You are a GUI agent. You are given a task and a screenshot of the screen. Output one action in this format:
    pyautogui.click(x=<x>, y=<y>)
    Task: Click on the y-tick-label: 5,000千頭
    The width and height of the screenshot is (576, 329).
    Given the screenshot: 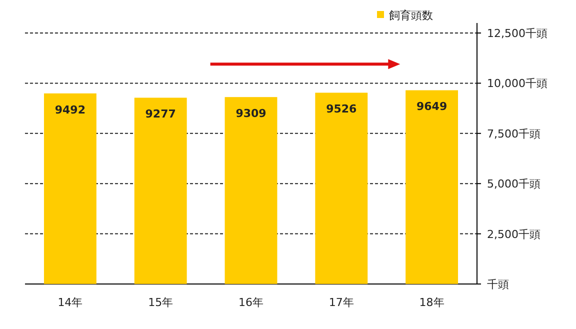 What is the action you would take?
    pyautogui.click(x=513, y=184)
    